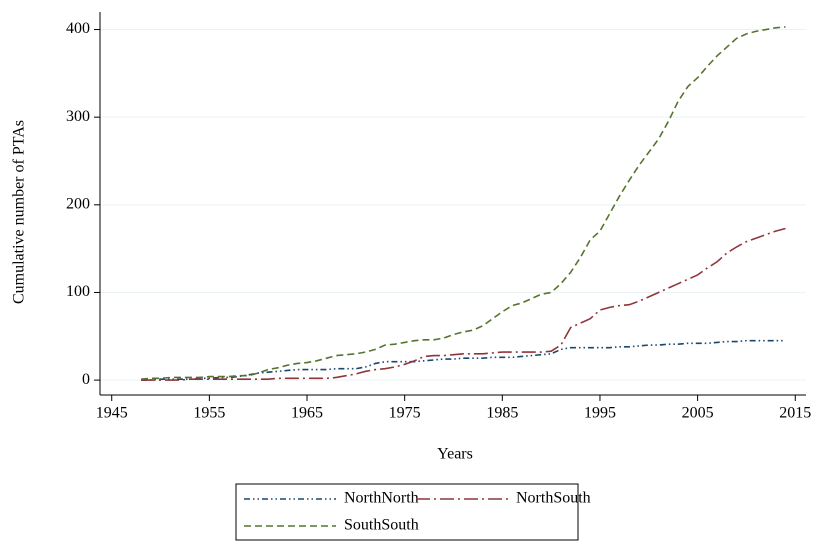 Image resolution: width=816 pixels, height=542 pixels. Describe the element at coordinates (78, 203) in the screenshot. I see `y-tick-label: 200` at that location.